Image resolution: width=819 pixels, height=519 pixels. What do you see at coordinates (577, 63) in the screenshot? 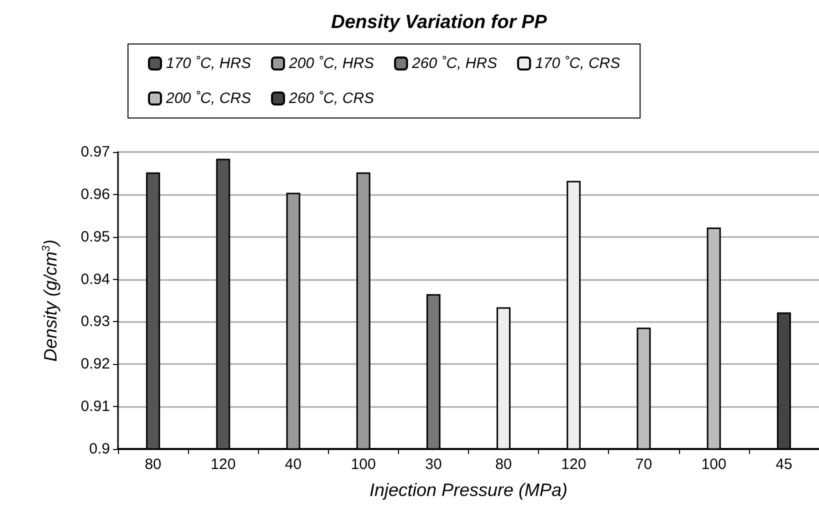
I see `legend-label: 170 ˚C, CRS` at bounding box center [577, 63].